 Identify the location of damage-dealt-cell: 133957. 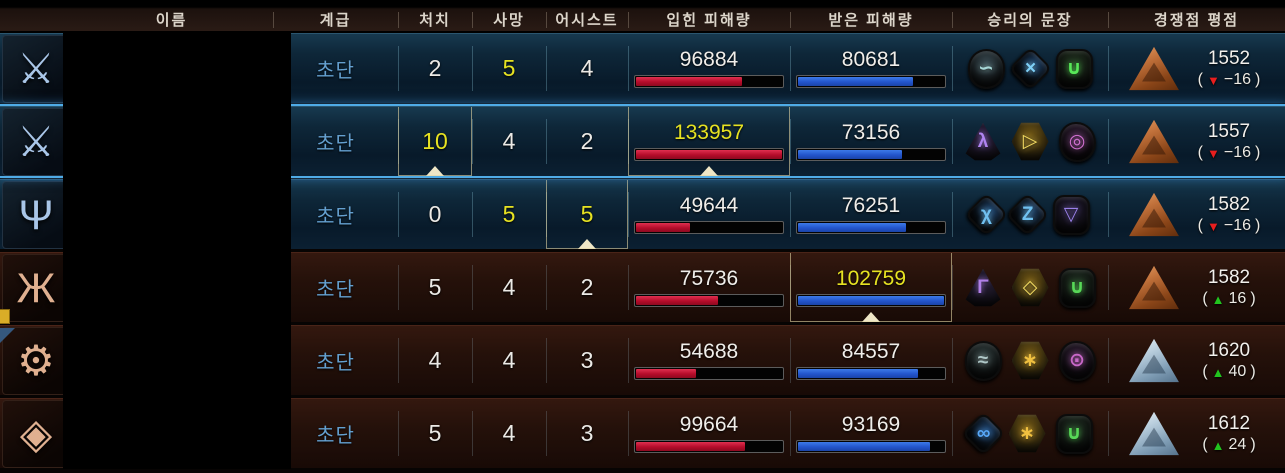
(709, 141).